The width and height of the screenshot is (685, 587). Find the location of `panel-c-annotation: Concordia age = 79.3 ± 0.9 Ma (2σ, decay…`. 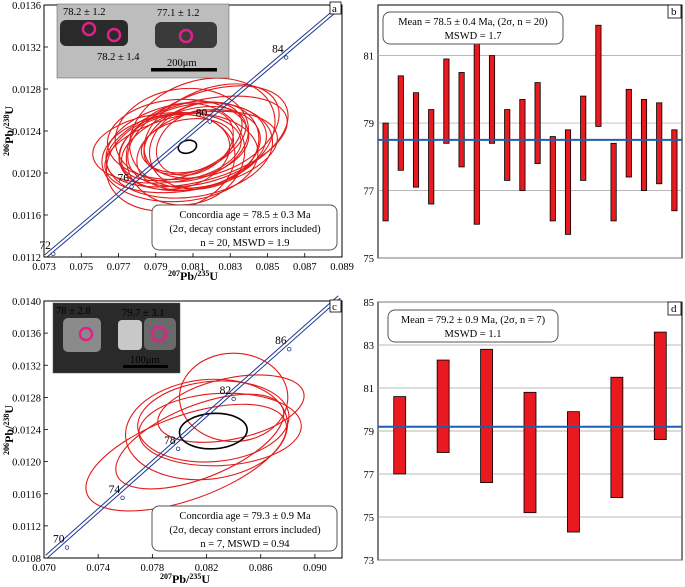

panel-c-annotation: Concordia age = 79.3 ± 0.9 Ma (2σ, decay… is located at coordinates (244, 528).